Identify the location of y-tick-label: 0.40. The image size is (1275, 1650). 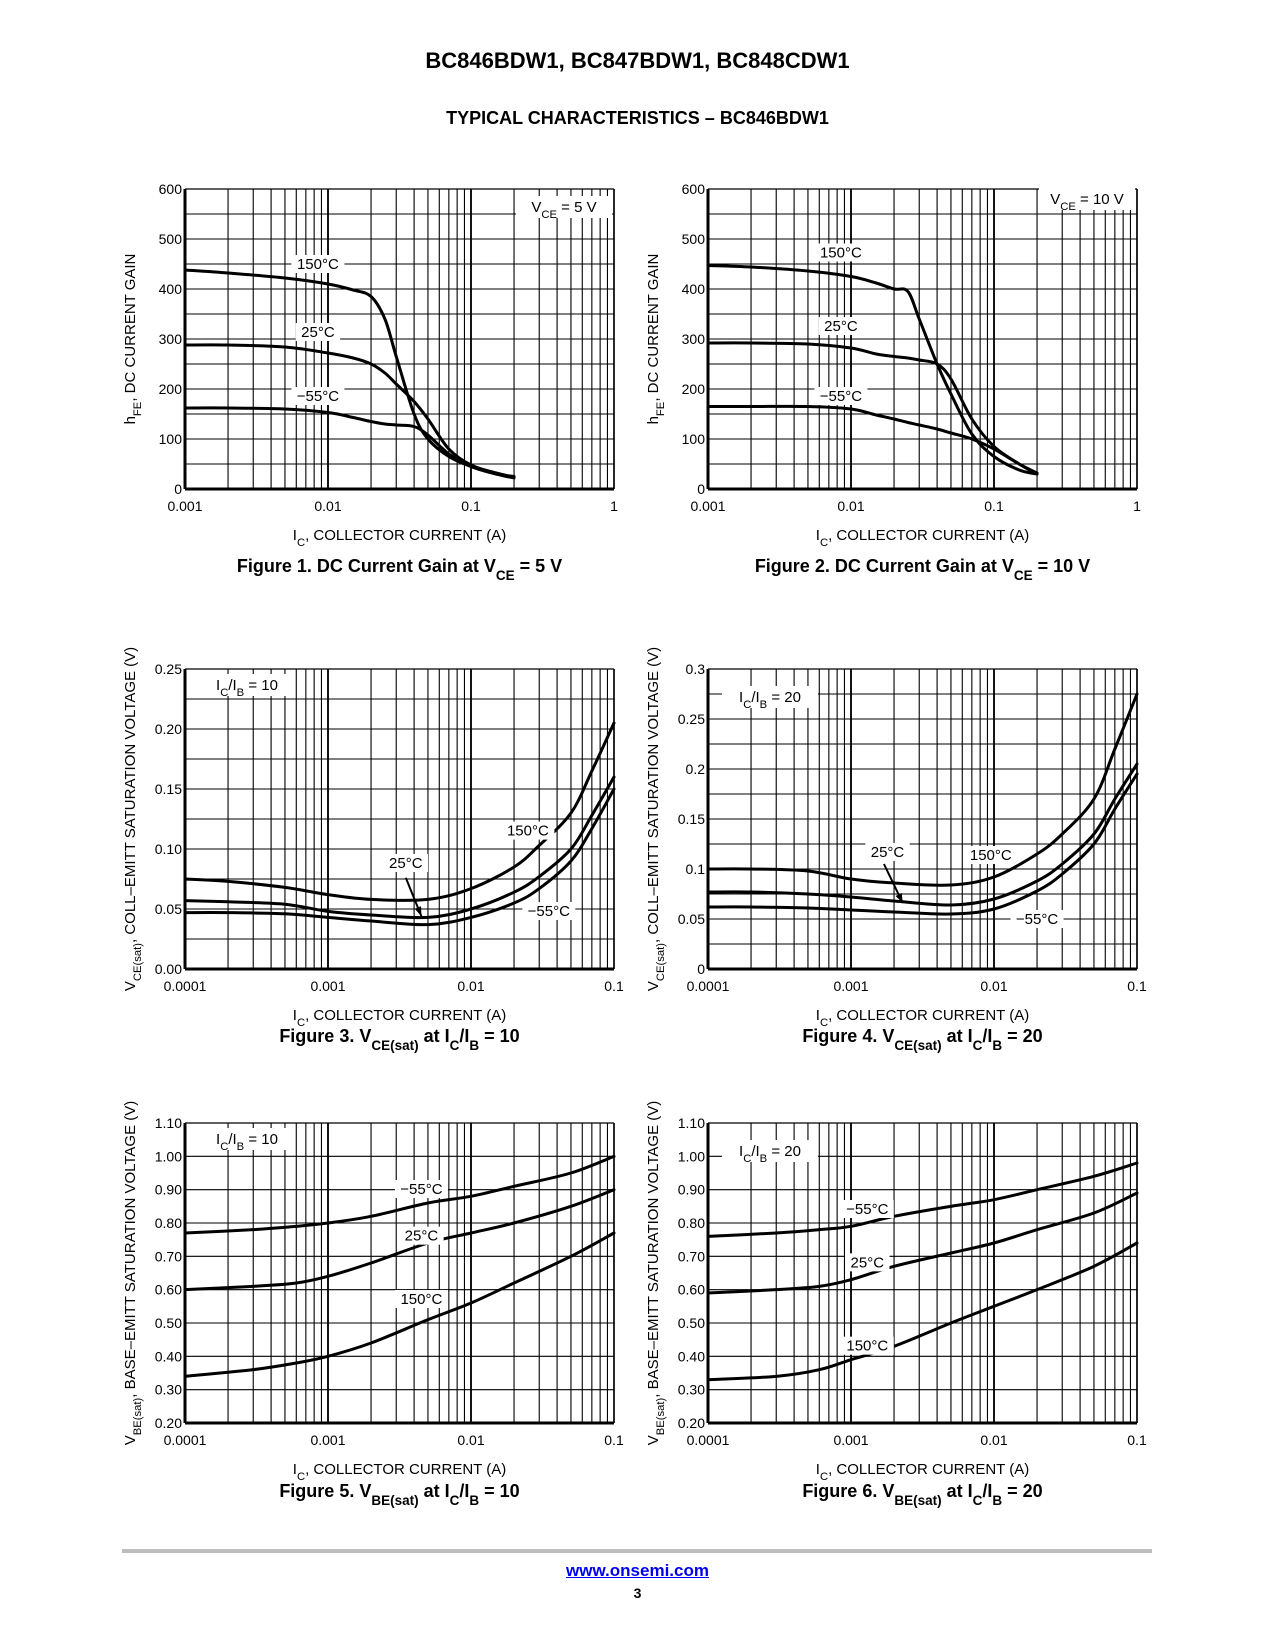
(168, 1356).